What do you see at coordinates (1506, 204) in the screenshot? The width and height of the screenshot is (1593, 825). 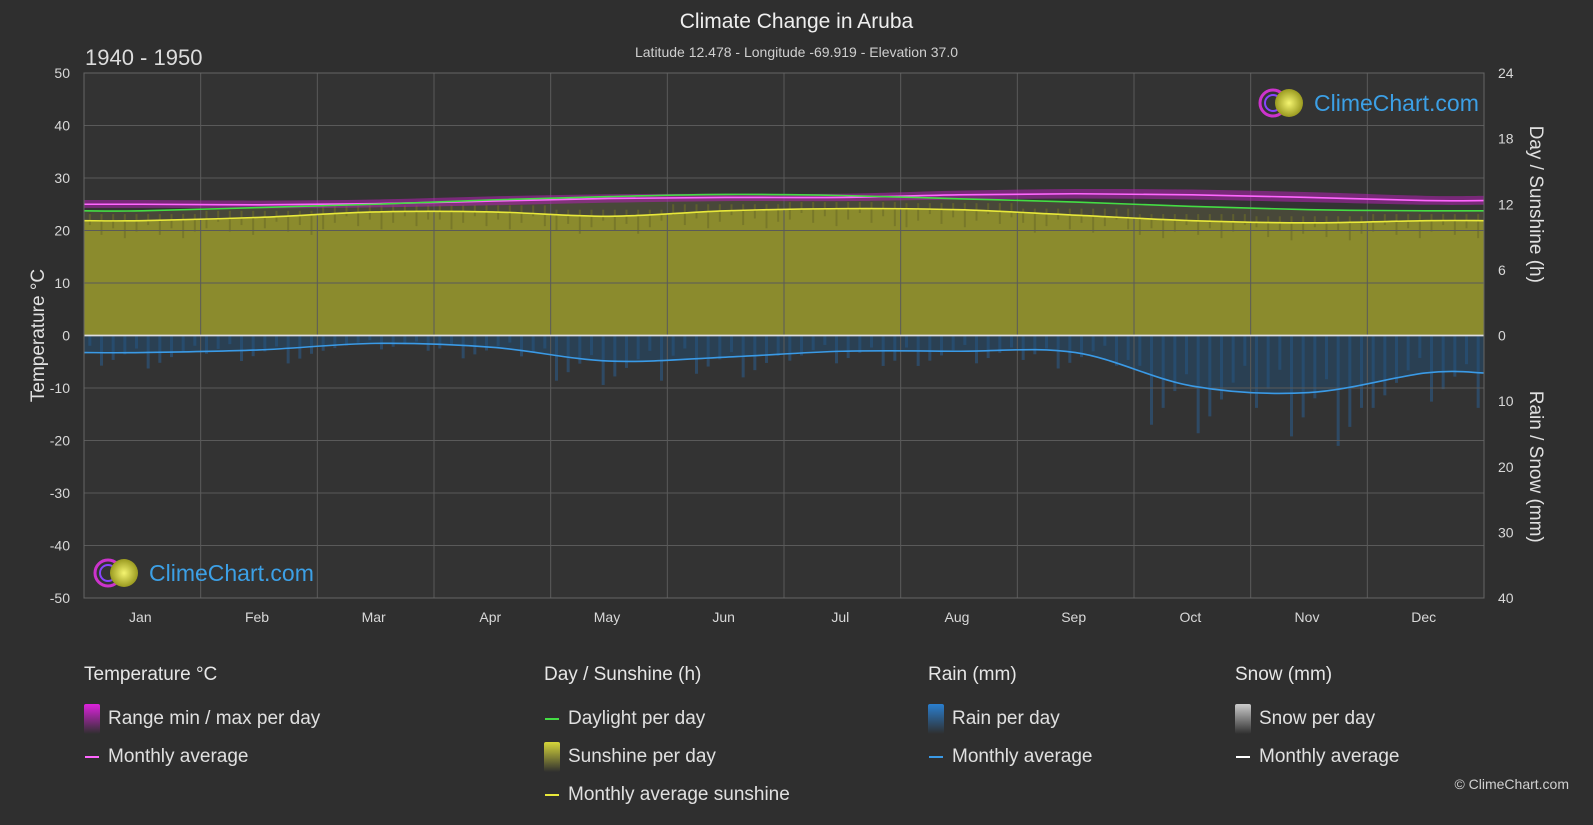 I see `y-right-hours-tick-label: 12` at bounding box center [1506, 204].